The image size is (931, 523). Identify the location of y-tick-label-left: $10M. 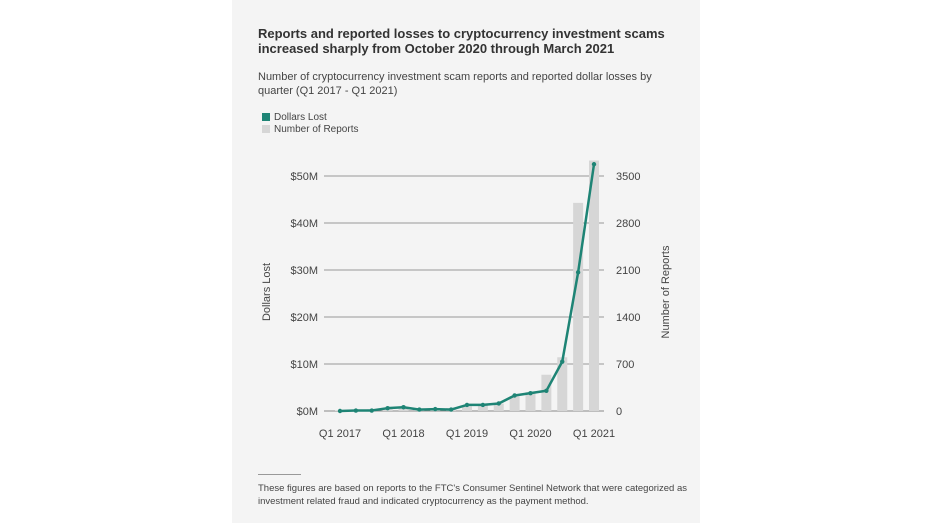
(304, 365).